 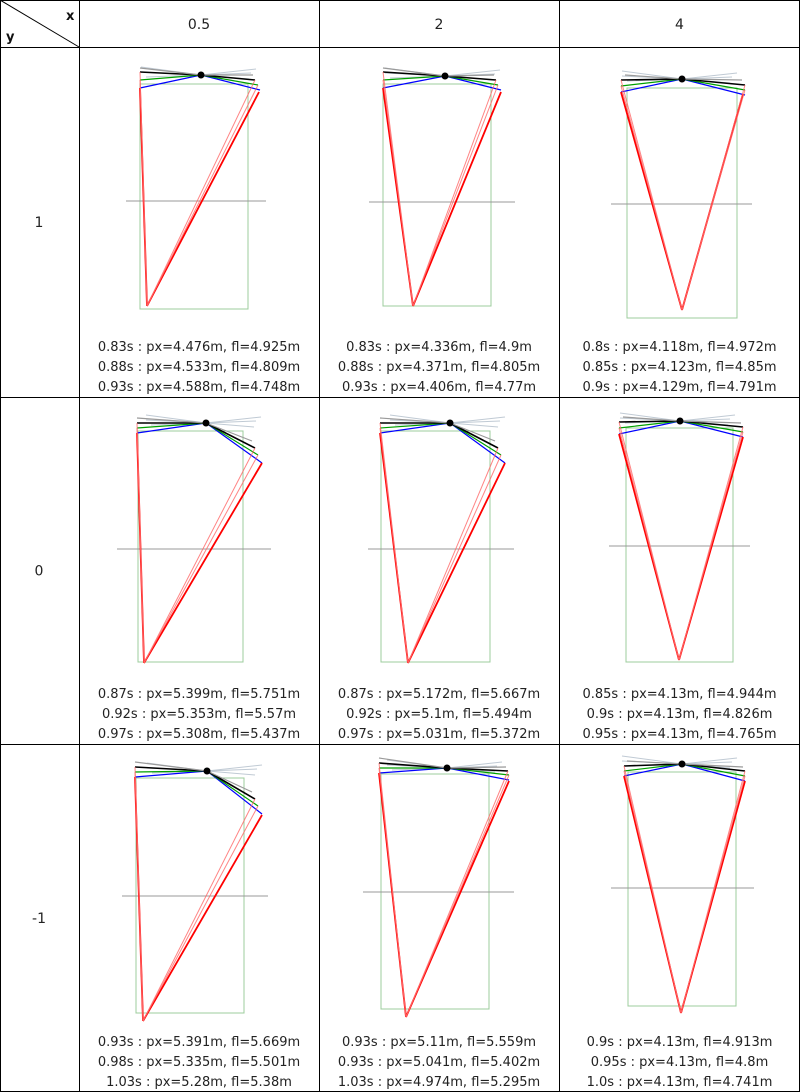 I want to click on column-header: 4, so click(x=679, y=25).